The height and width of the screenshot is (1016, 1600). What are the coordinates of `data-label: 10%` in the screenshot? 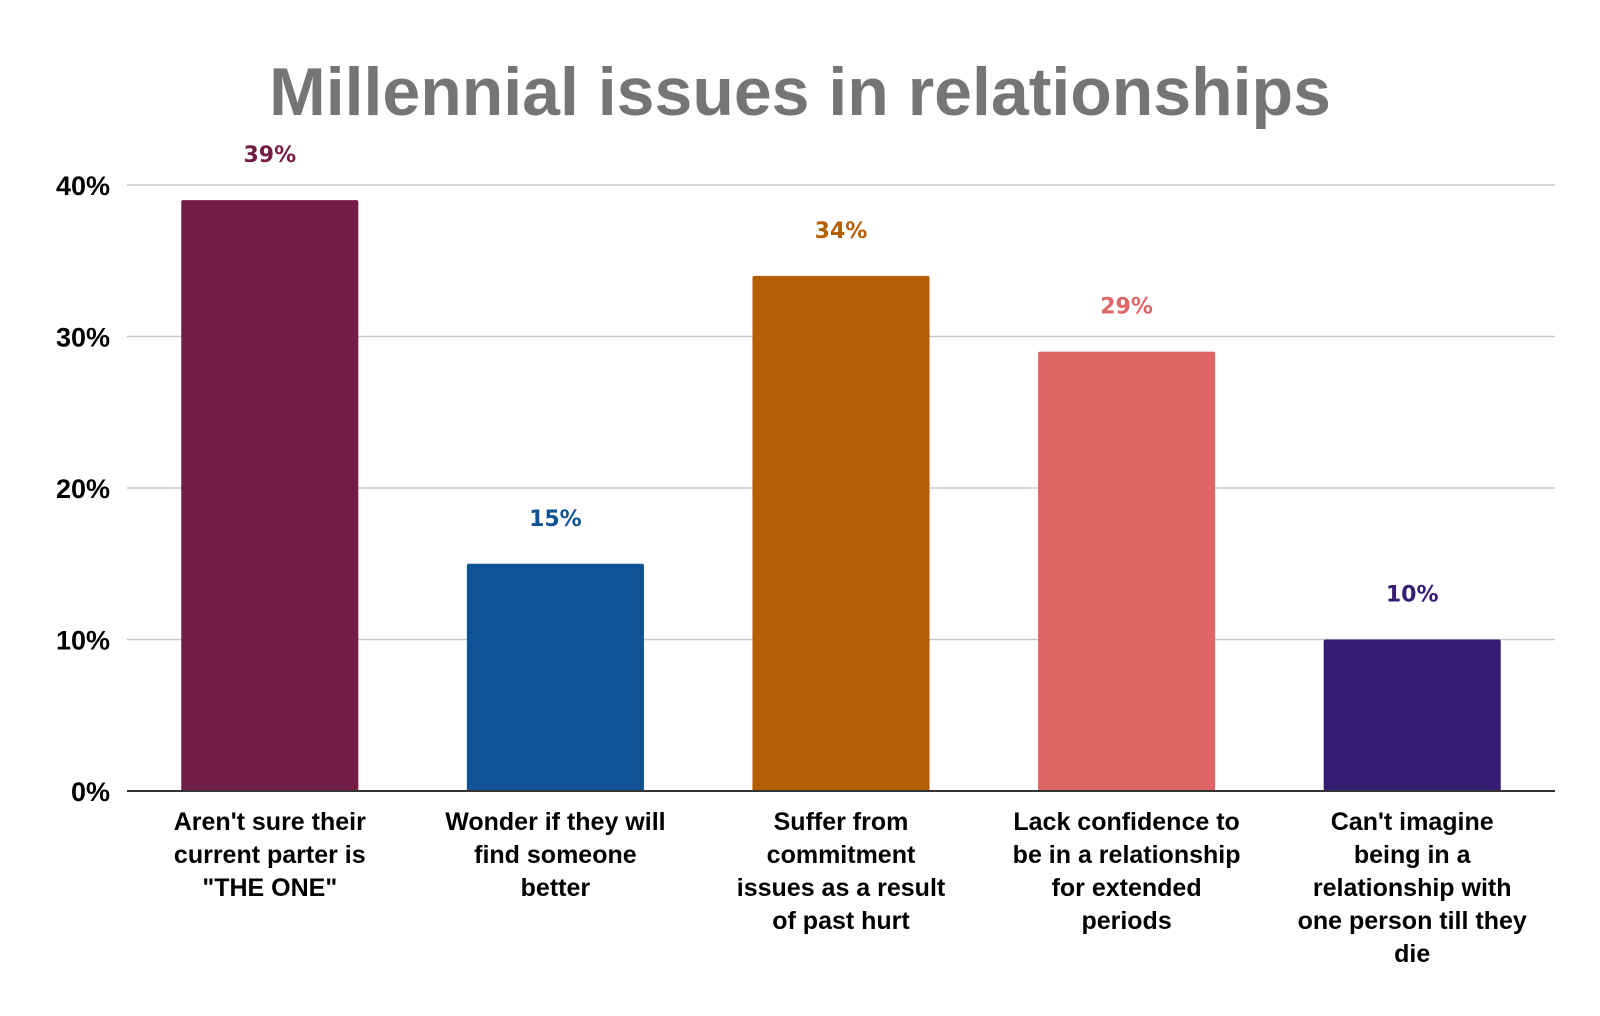 It's located at (1412, 595).